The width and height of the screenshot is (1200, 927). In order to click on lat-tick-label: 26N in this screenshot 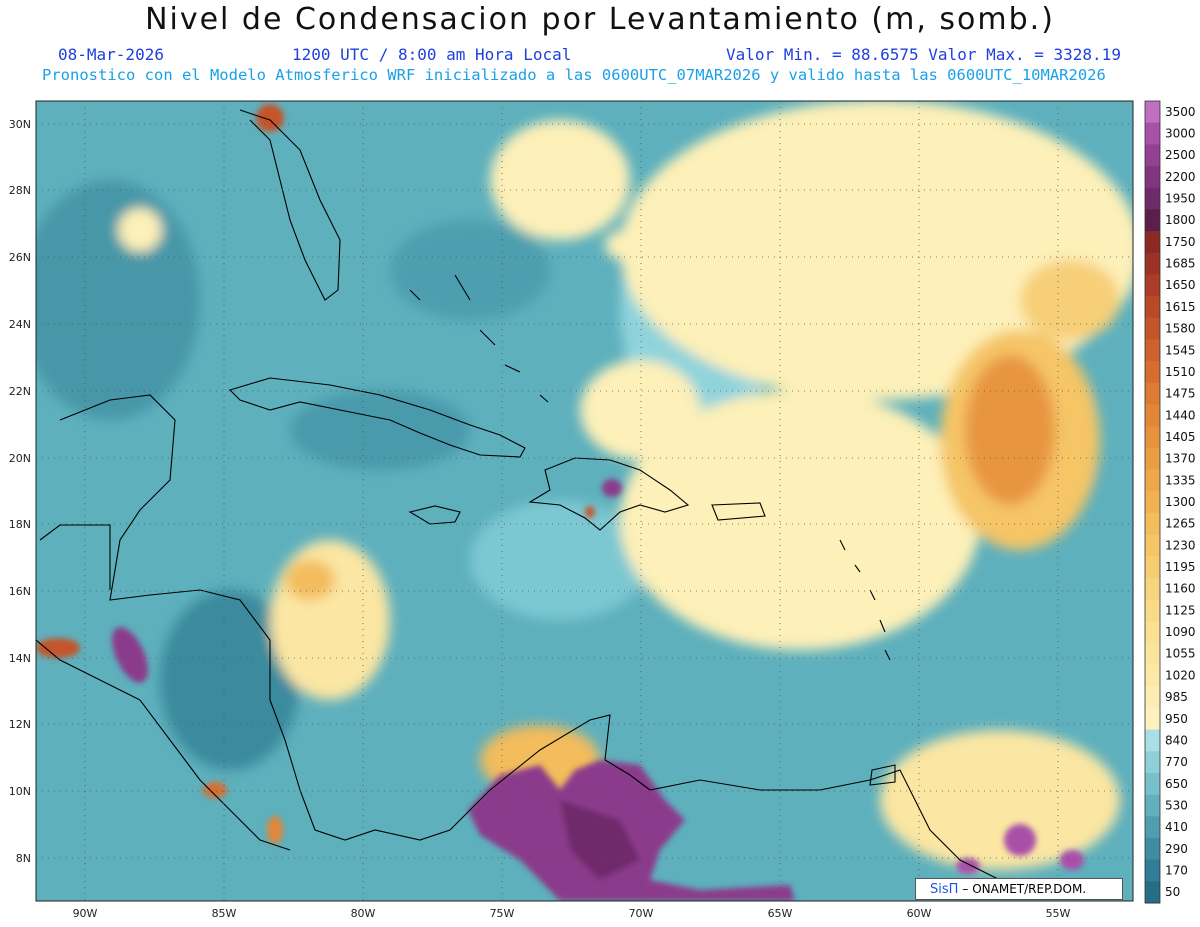, I will do `click(20, 257)`.